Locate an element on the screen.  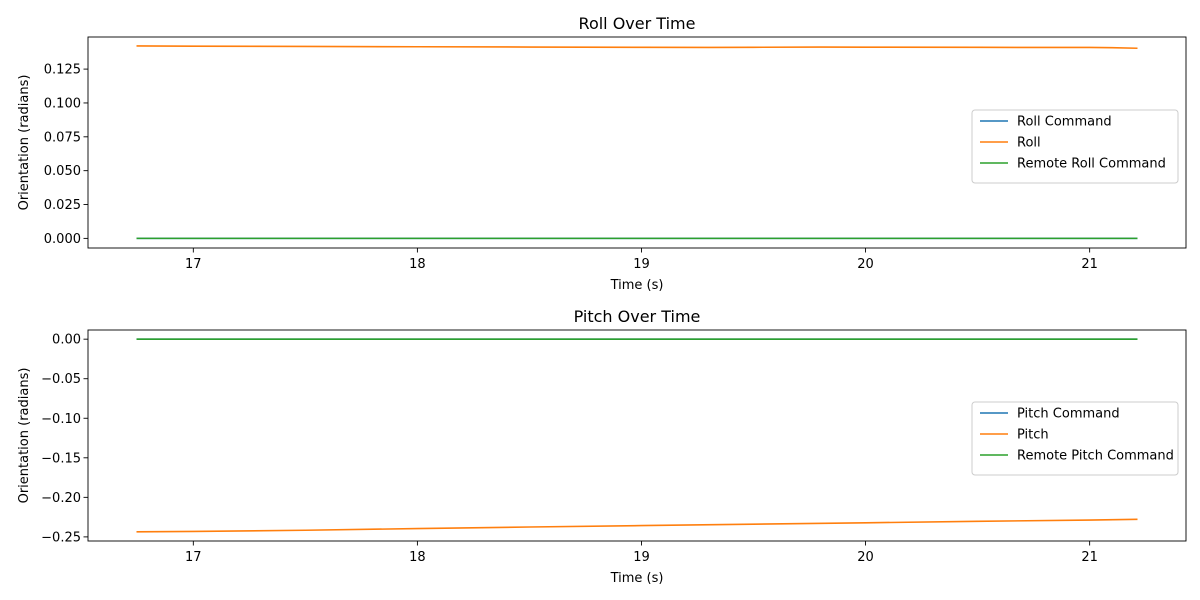
legend-label: Remote Pitch Command is located at coordinates (1095, 456).